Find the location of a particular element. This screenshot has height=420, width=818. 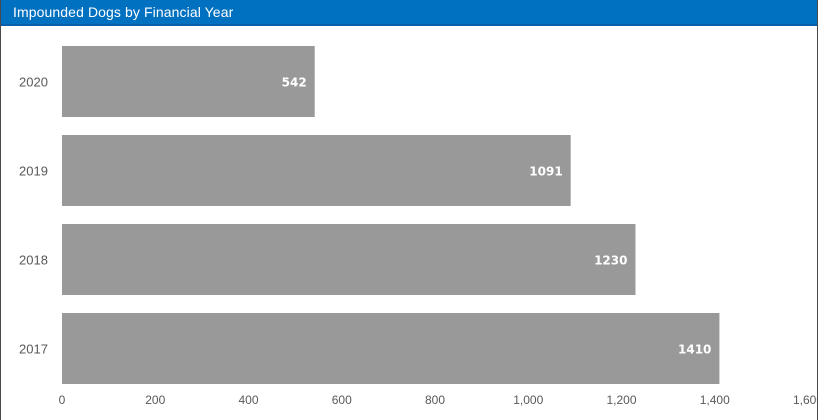

category-label-2020: 2020 is located at coordinates (33, 82).